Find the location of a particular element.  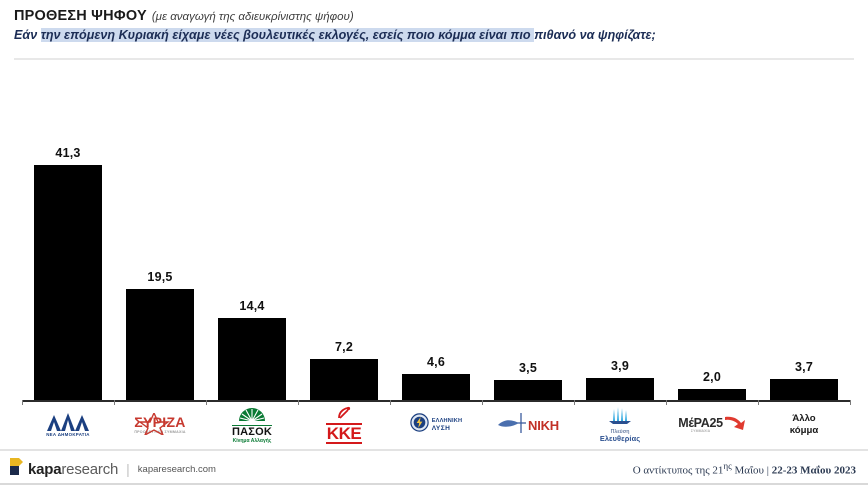

bar-group-μέρα25: 2,0 is located at coordinates (712, 250).